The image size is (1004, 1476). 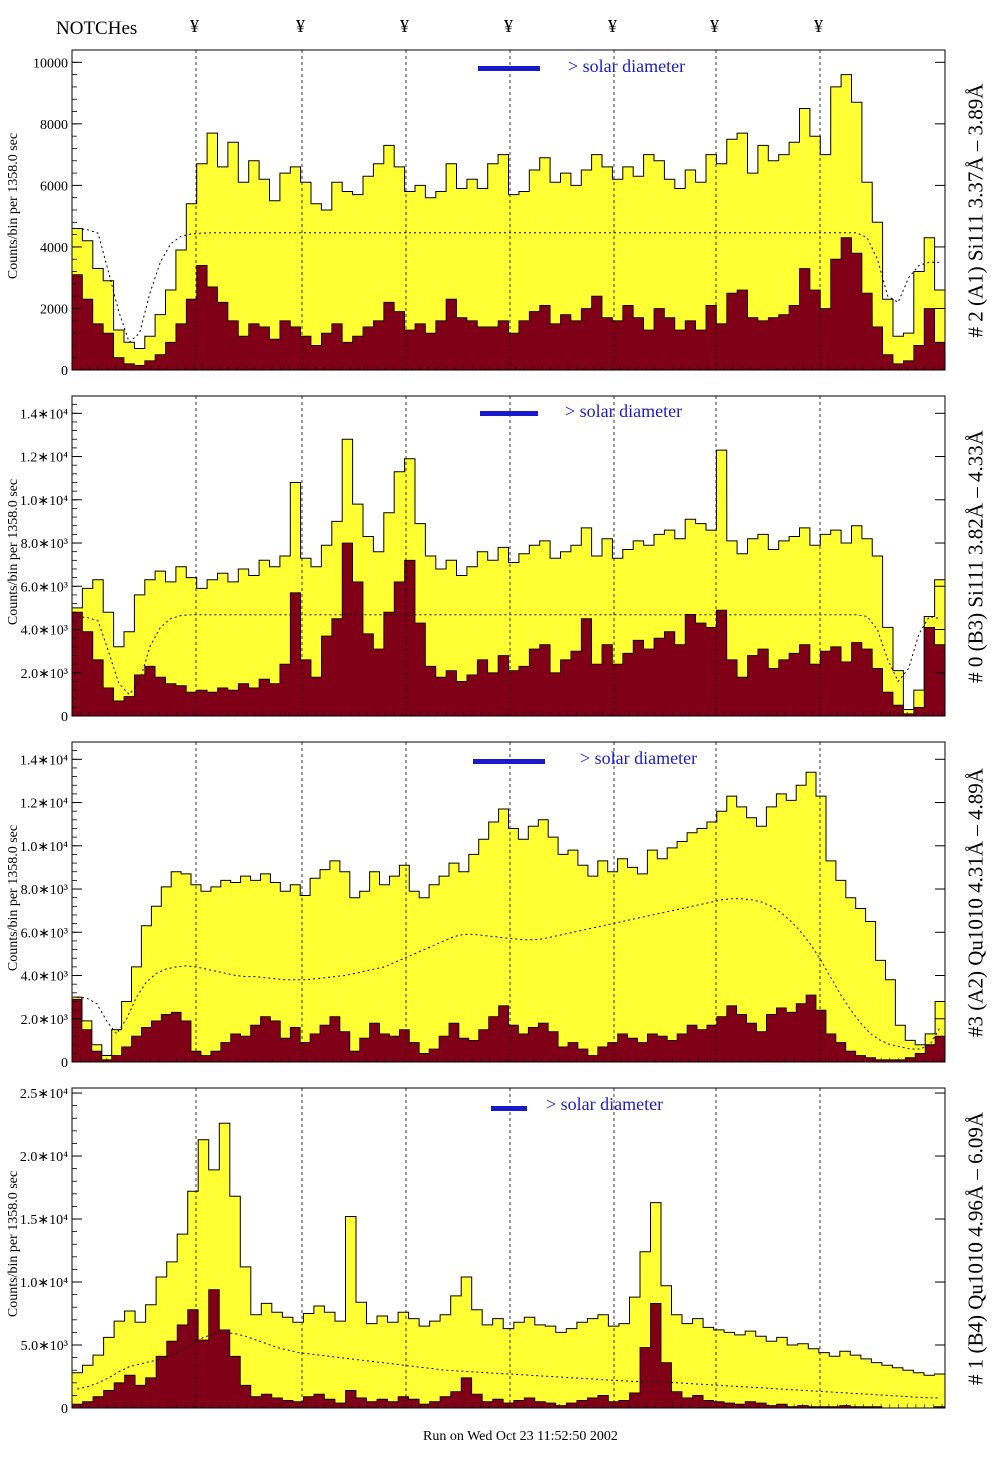 What do you see at coordinates (714, 26) in the screenshot?
I see `notch-marker-6: ¥` at bounding box center [714, 26].